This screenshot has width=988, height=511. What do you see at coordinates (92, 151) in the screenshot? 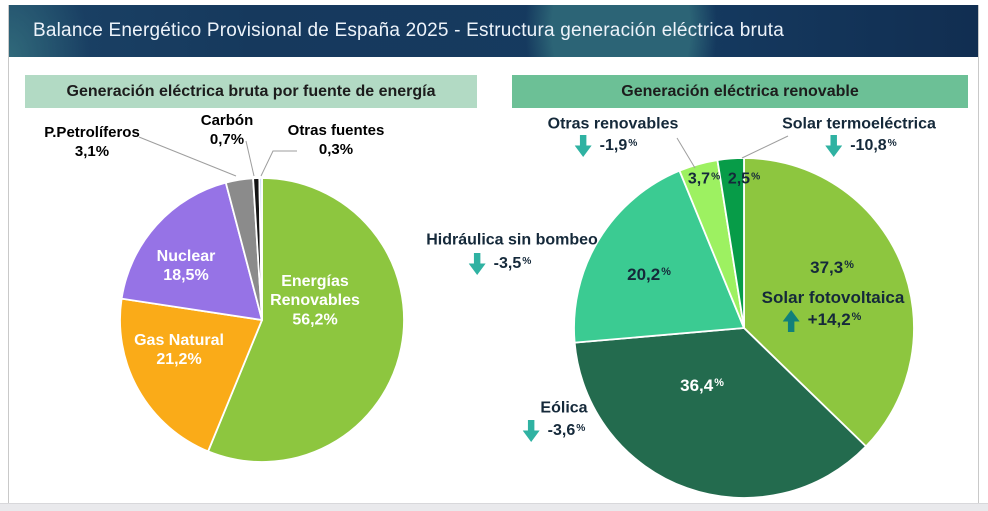
I see `label-petroliferos-pct: 3,1%` at bounding box center [92, 151].